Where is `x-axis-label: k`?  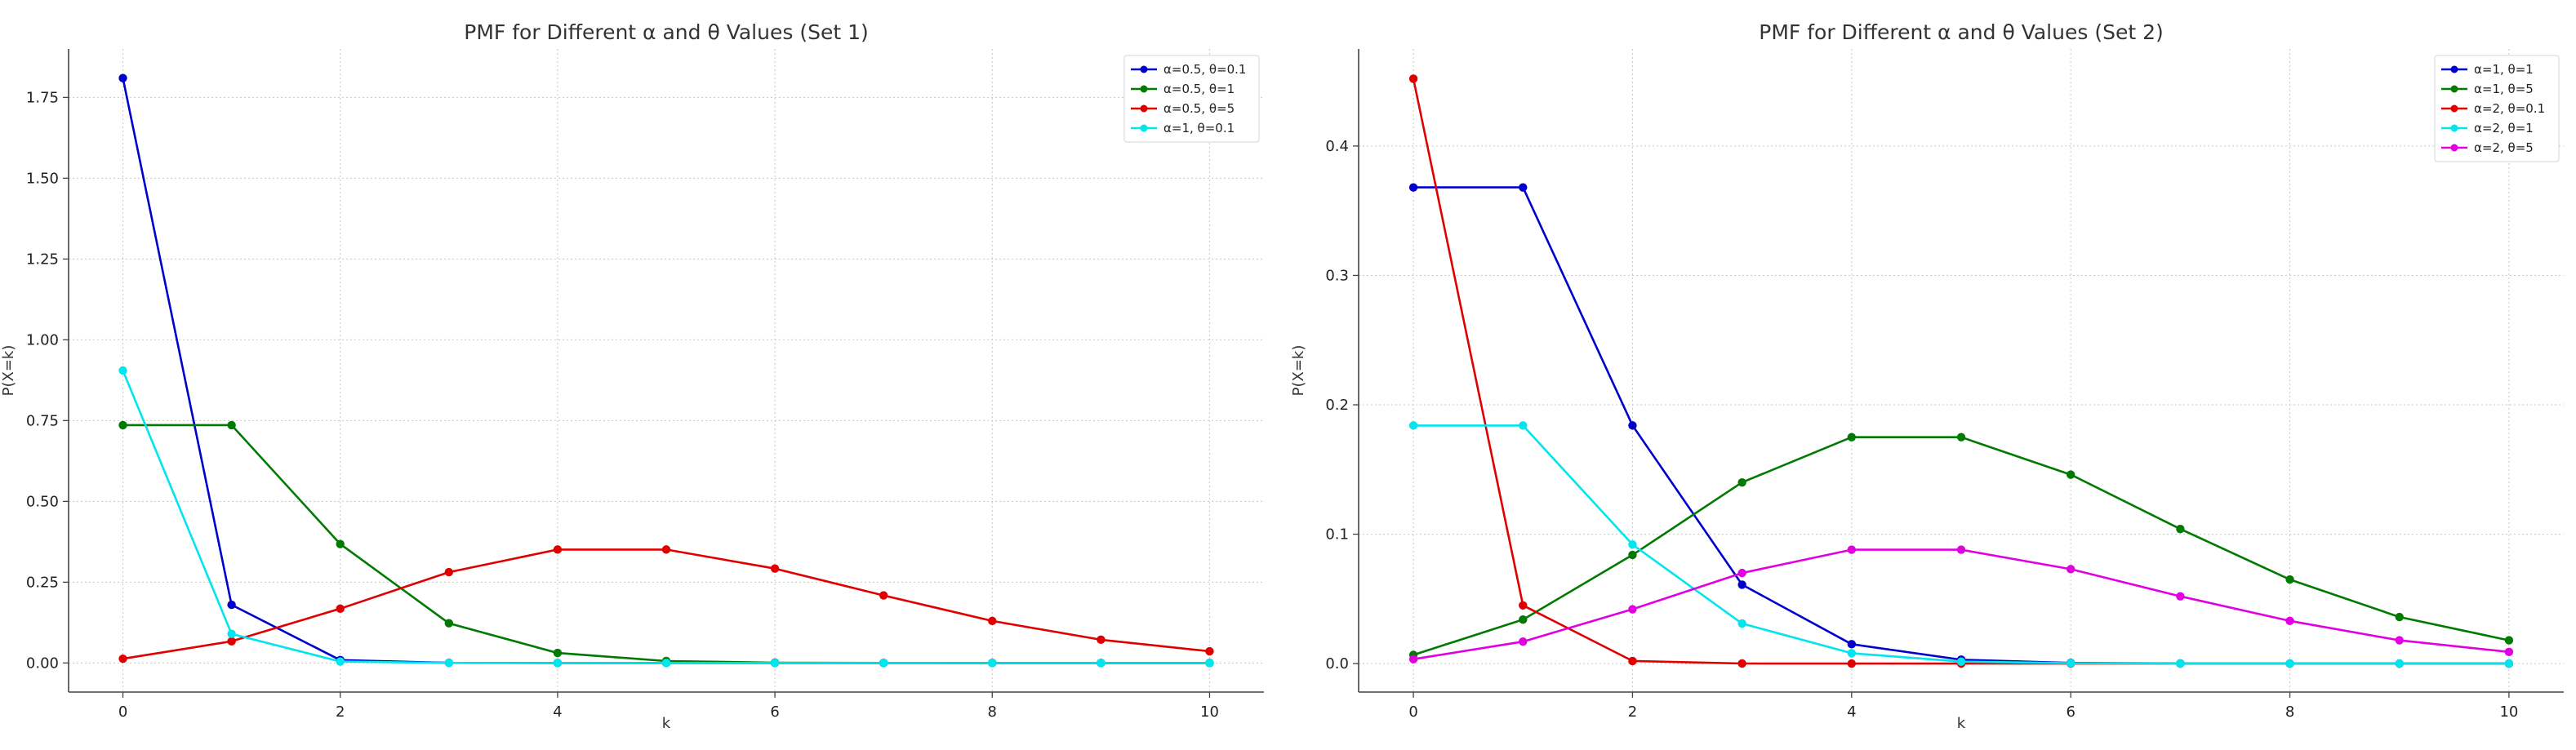
x-axis-label: k is located at coordinates (1962, 724).